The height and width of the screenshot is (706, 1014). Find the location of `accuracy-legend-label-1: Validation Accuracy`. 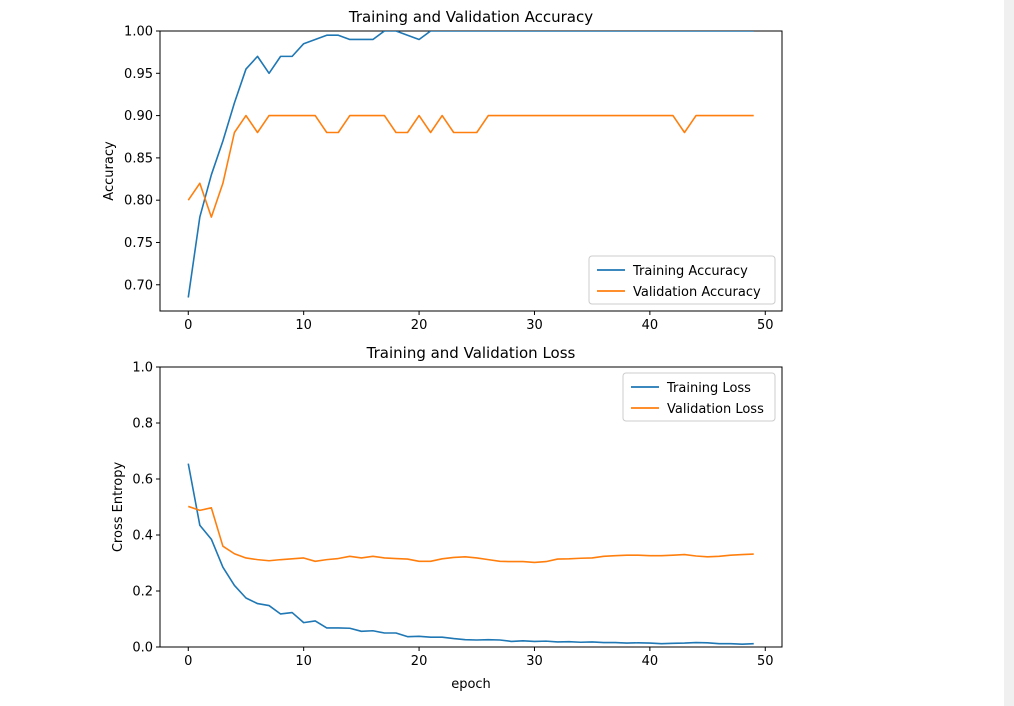

accuracy-legend-label-1: Validation Accuracy is located at coordinates (697, 292).